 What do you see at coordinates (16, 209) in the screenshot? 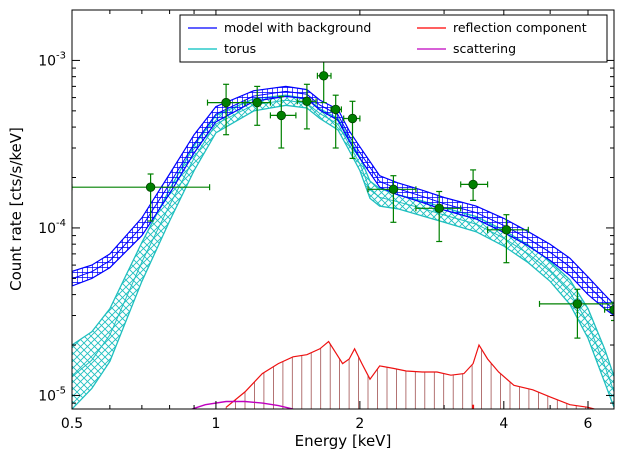
I see `y-axis-label: Count rate [cts/s/keV]` at bounding box center [16, 209].